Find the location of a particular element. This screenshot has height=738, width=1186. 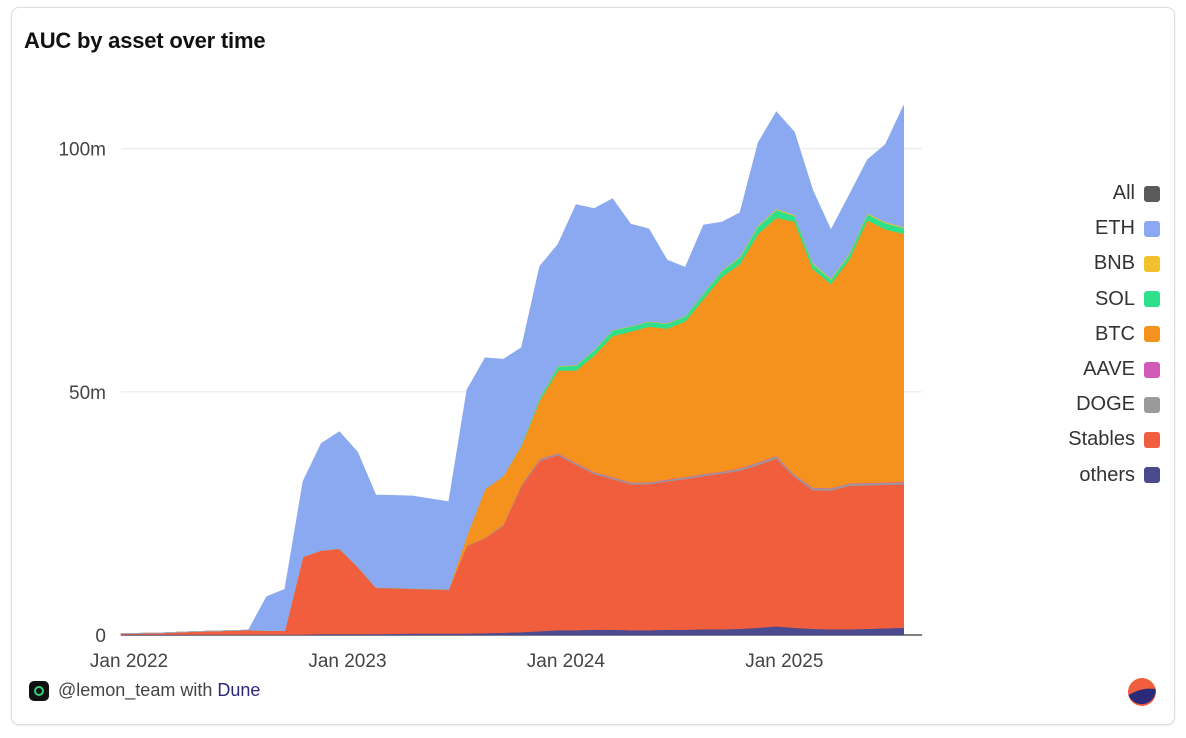

lemon-logo-icon is located at coordinates (39, 690).